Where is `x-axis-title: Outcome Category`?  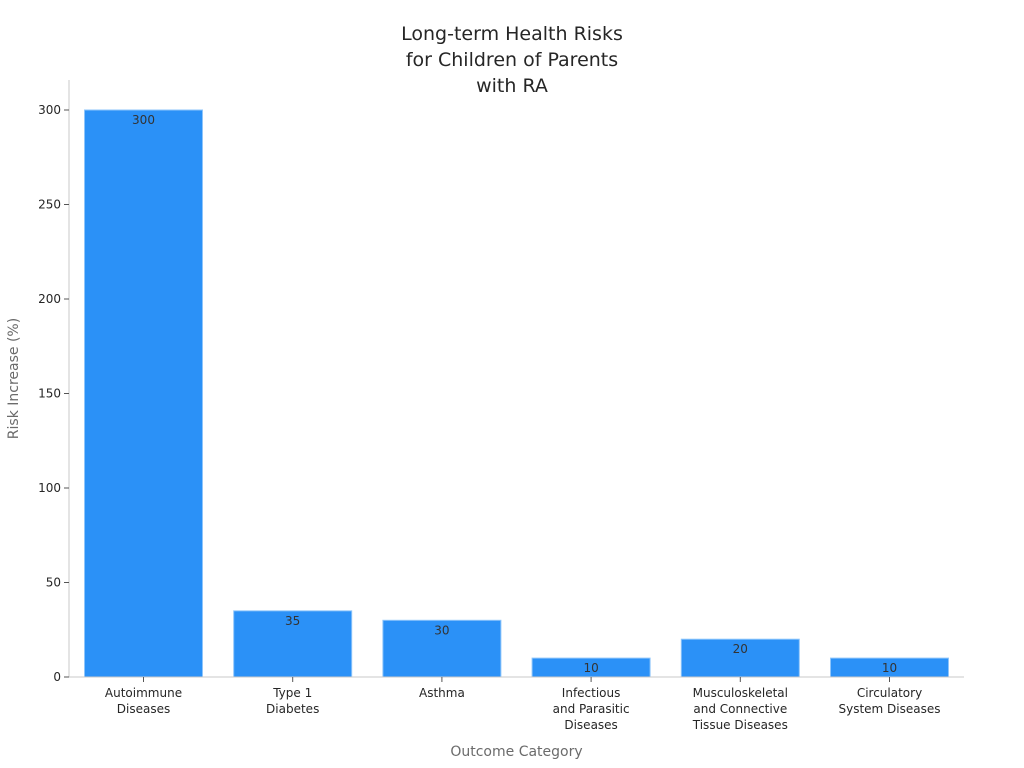 x-axis-title: Outcome Category is located at coordinates (516, 752).